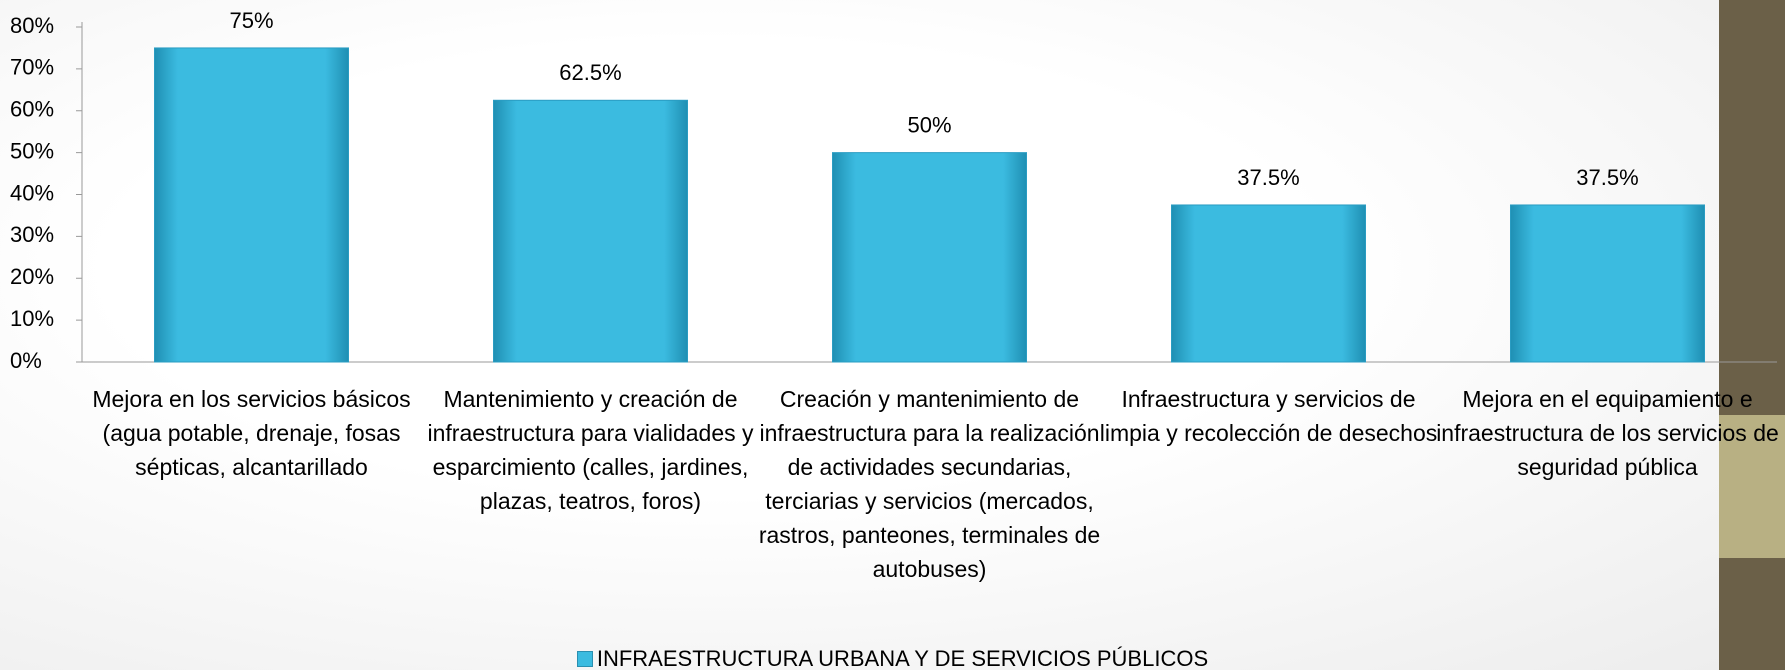 The width and height of the screenshot is (1785, 670). What do you see at coordinates (251, 20) in the screenshot?
I see `data-label: 75%` at bounding box center [251, 20].